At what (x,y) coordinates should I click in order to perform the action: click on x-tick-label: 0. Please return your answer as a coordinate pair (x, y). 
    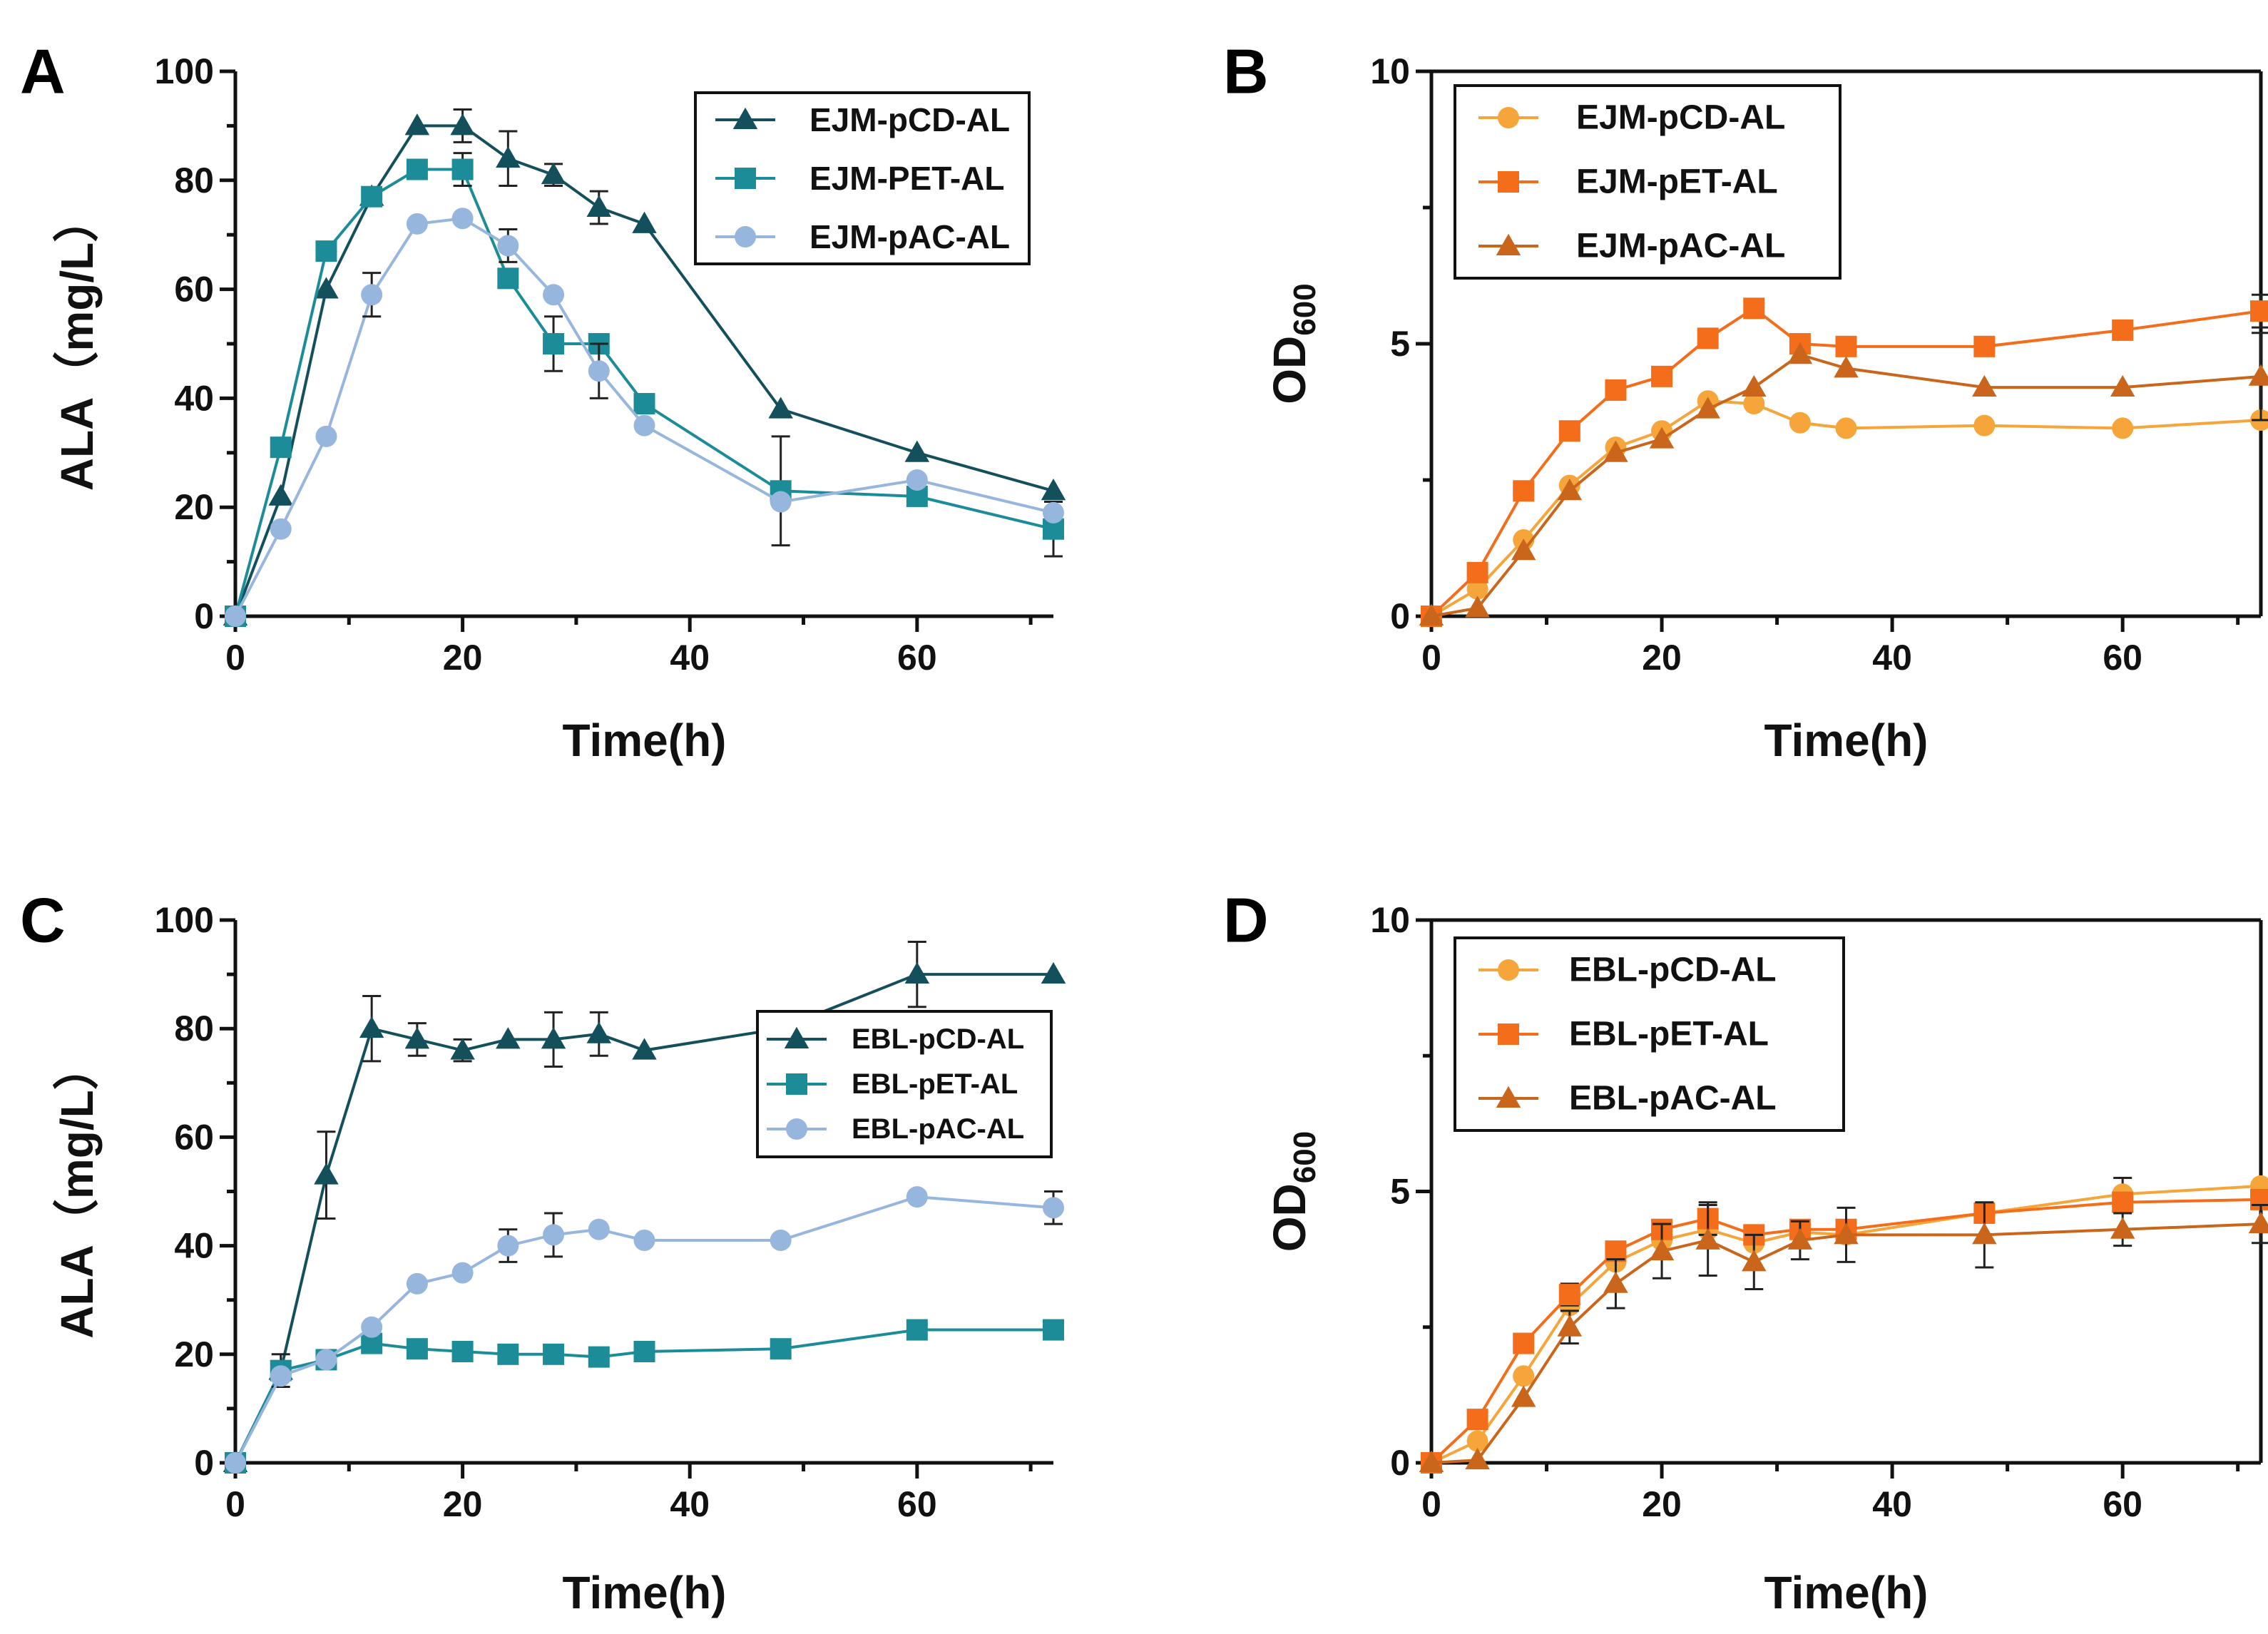
    Looking at the image, I should click on (235, 658).